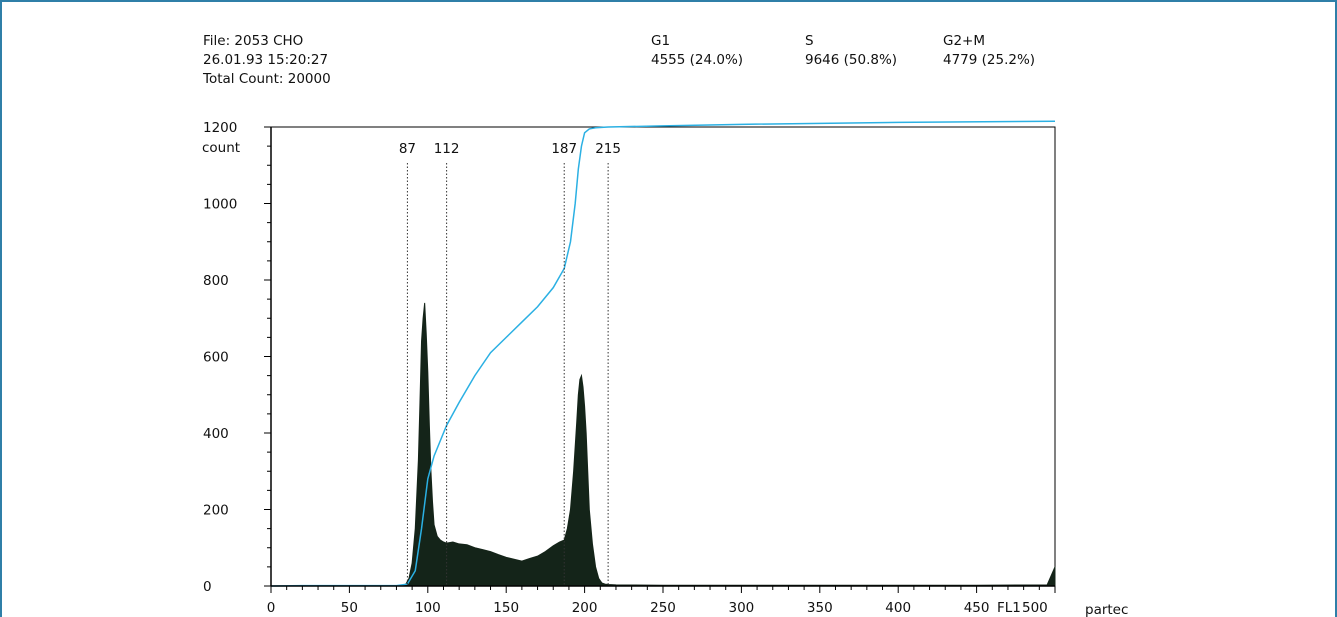 This screenshot has height=617, width=1337. I want to click on x-axis-label: FL1, so click(1009, 608).